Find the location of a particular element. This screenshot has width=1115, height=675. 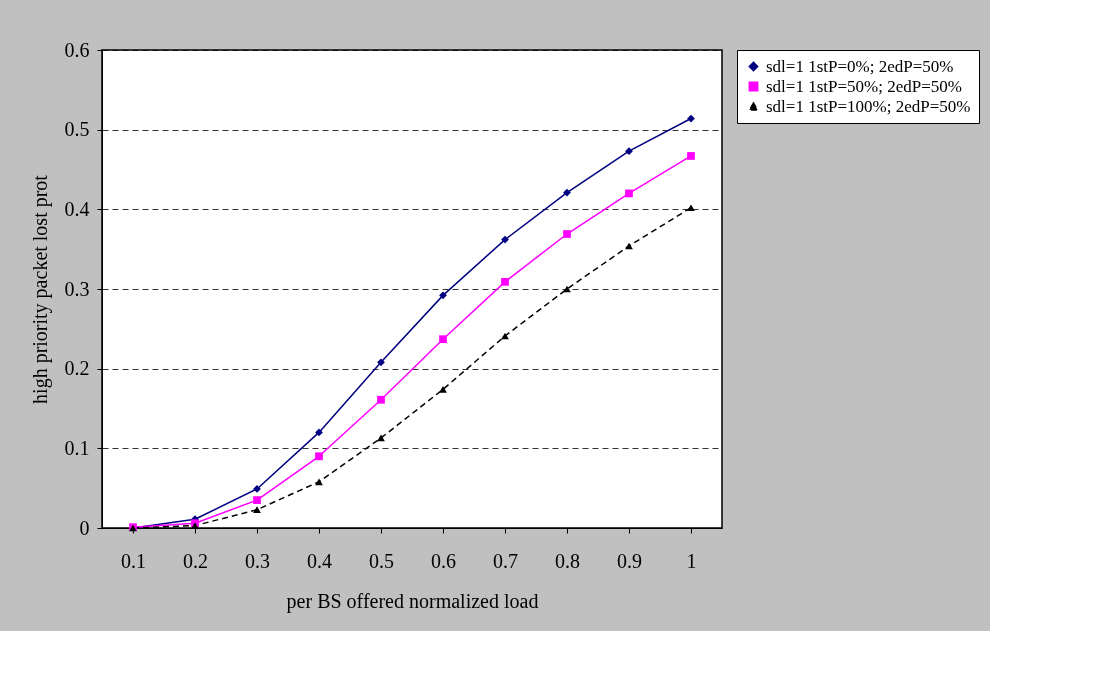

y-tick-label: 0 is located at coordinates (84, 527).